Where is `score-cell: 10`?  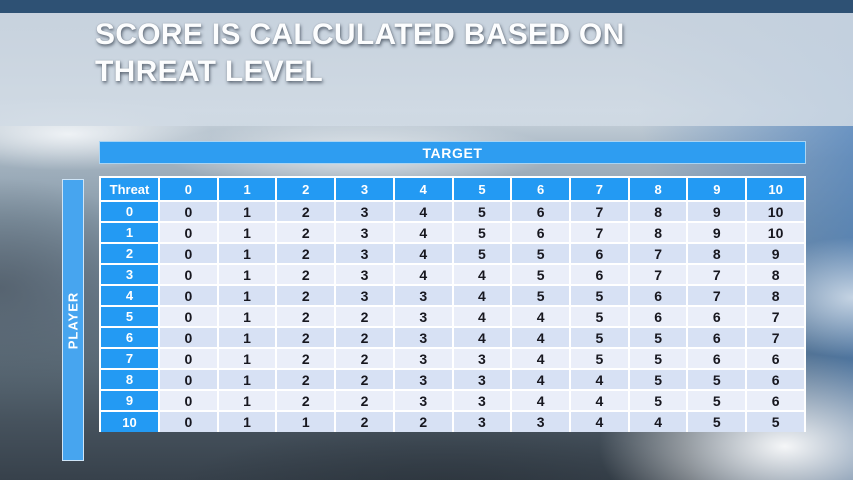 score-cell: 10 is located at coordinates (775, 211).